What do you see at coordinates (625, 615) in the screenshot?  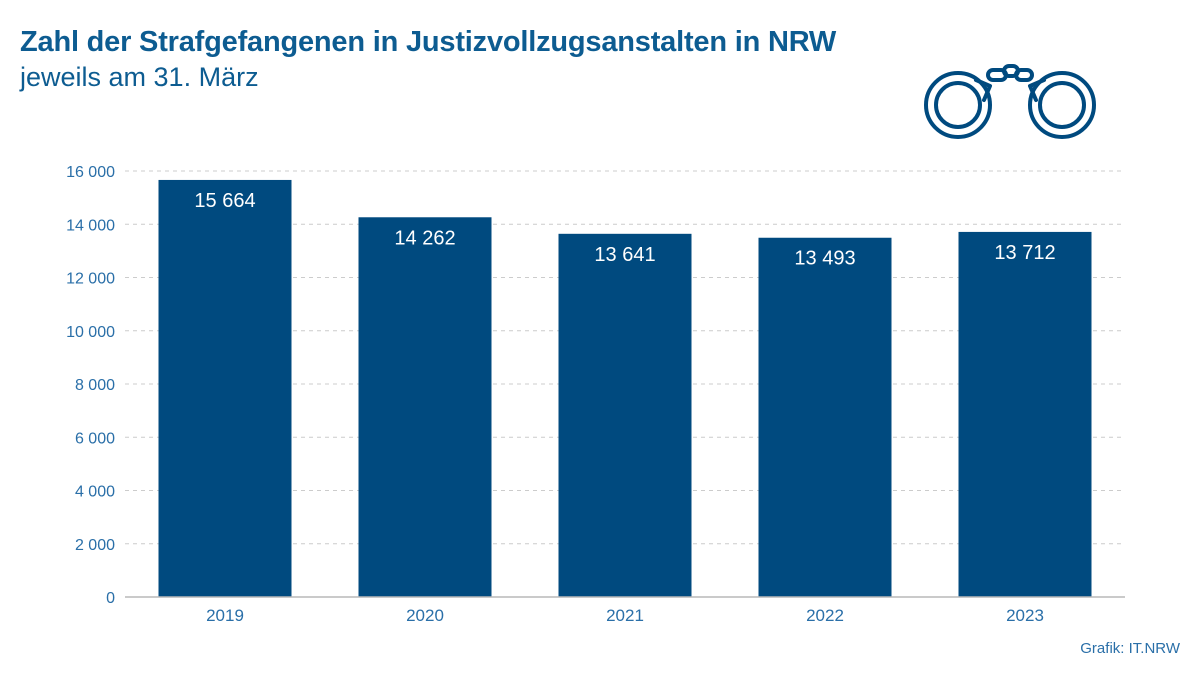 I see `x-tick-label: 2021` at bounding box center [625, 615].